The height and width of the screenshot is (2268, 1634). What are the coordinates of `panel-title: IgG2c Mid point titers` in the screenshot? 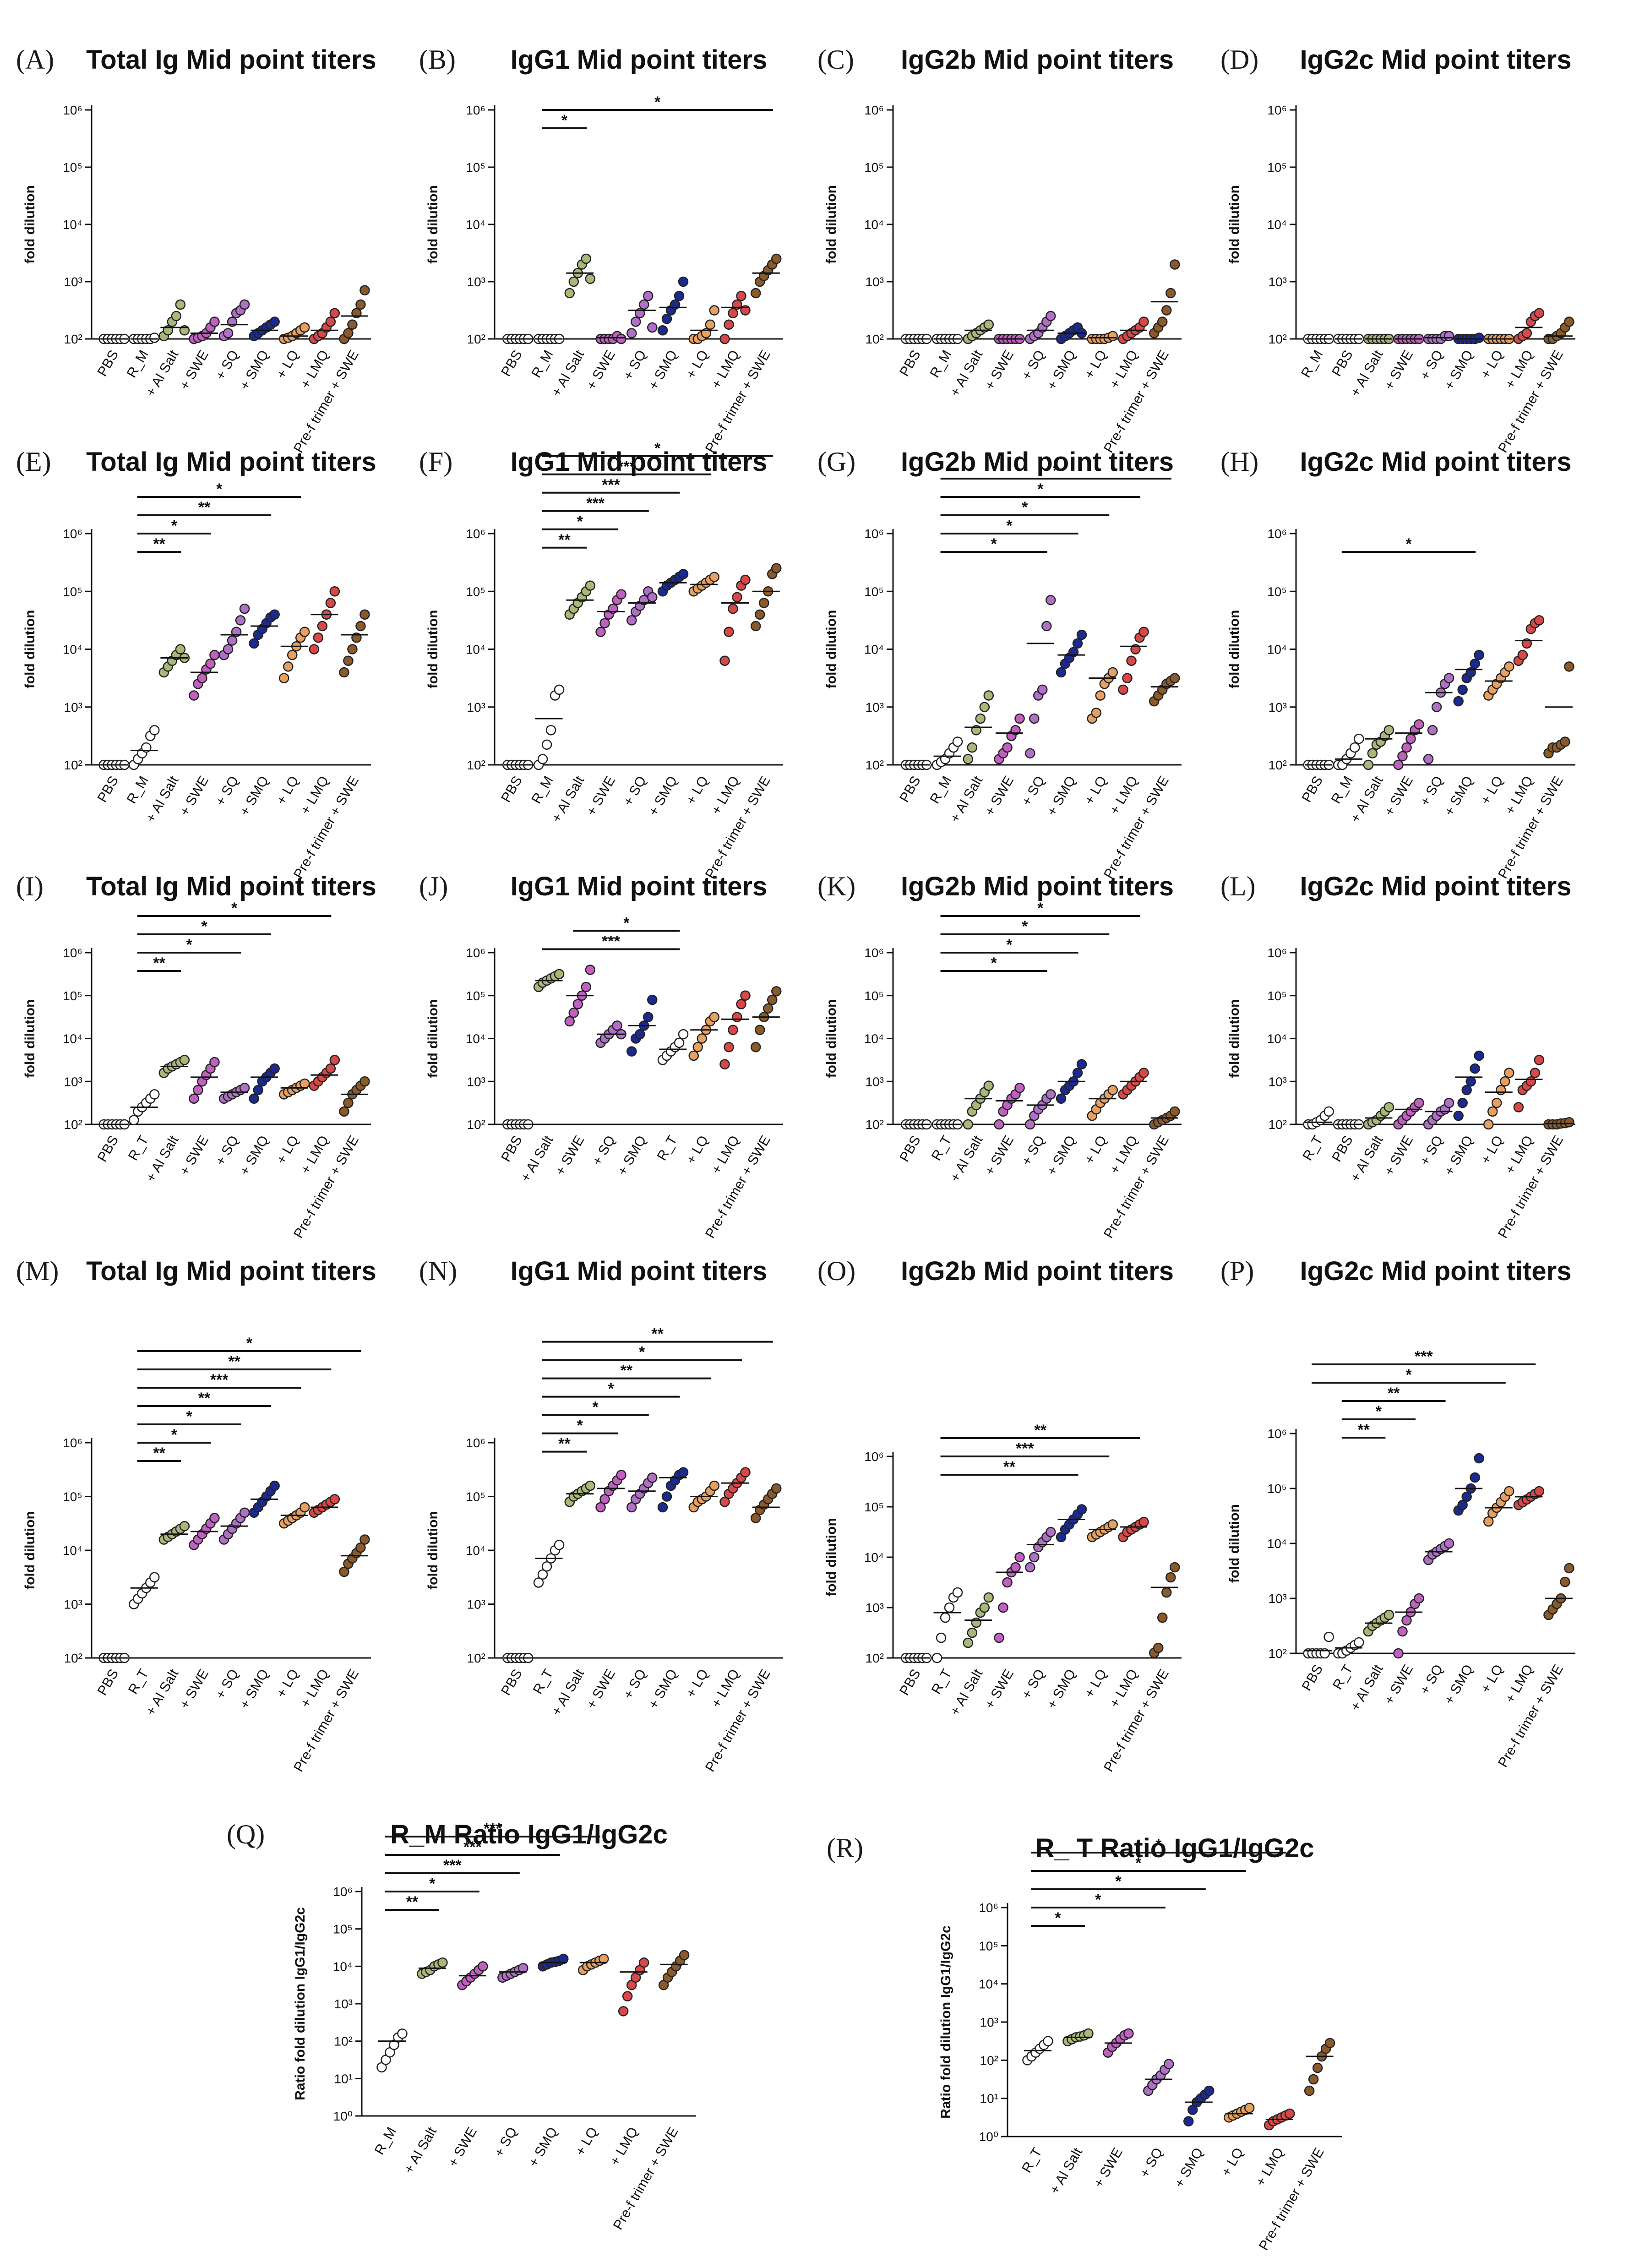 It's located at (1436, 1271).